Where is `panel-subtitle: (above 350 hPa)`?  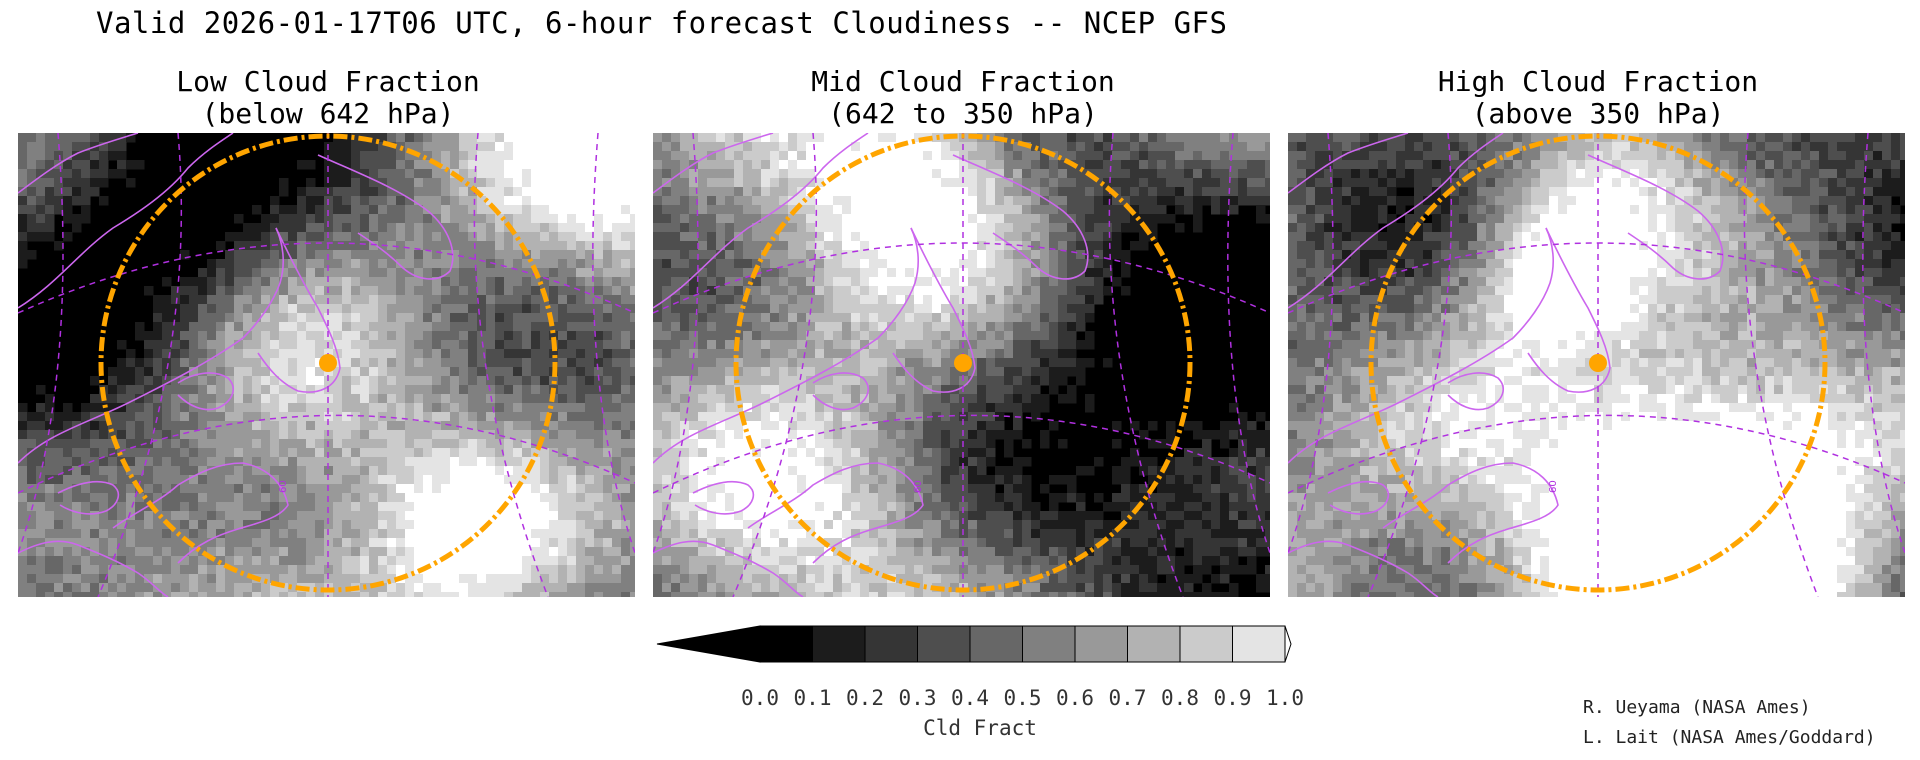 panel-subtitle: (above 350 hPa) is located at coordinates (1598, 113).